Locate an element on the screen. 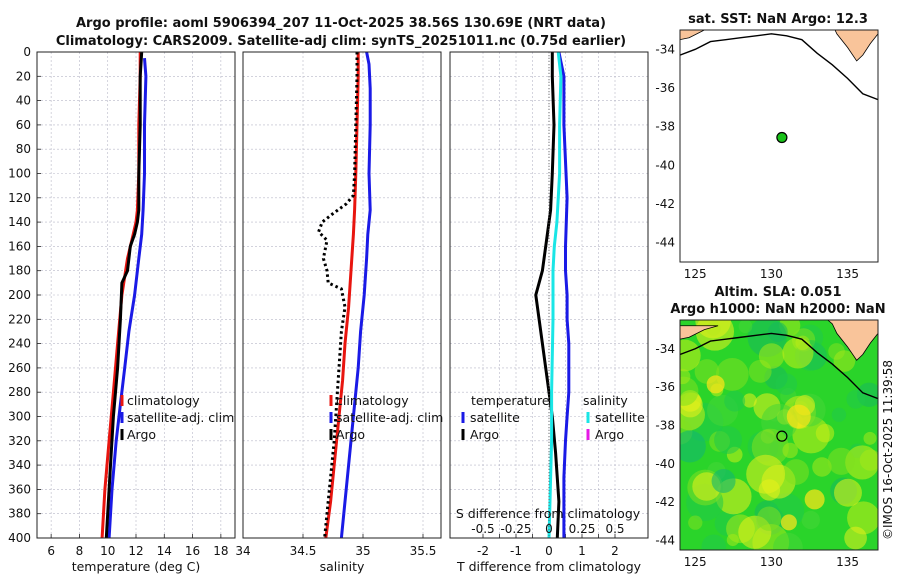 Image resolution: width=900 pixels, height=580 pixels. y-tick-label: 120 is located at coordinates (19, 198).